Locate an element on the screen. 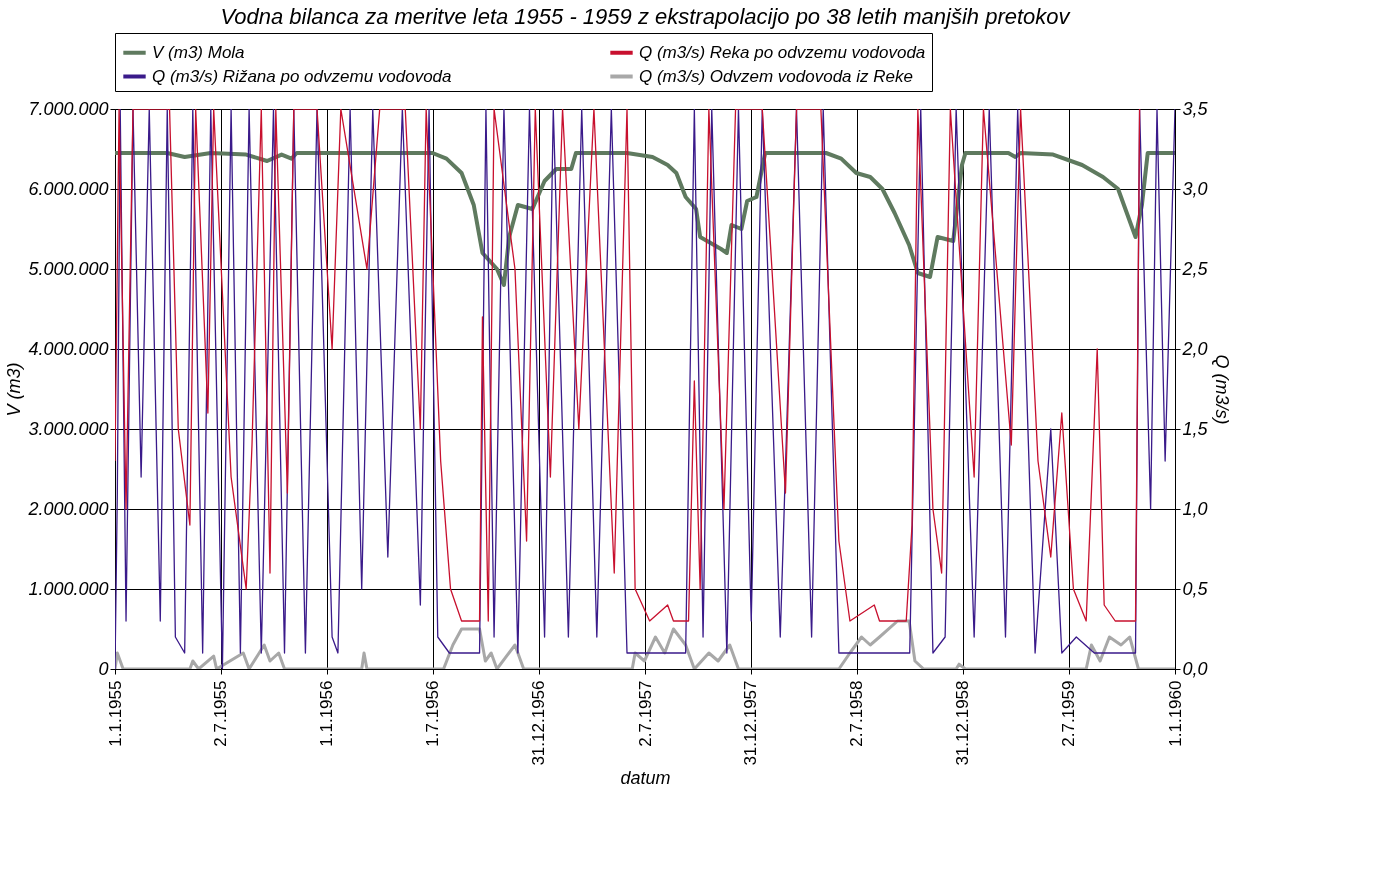 Image resolution: width=1399 pixels, height=889 pixels. line-series is located at coordinates (645, 644).